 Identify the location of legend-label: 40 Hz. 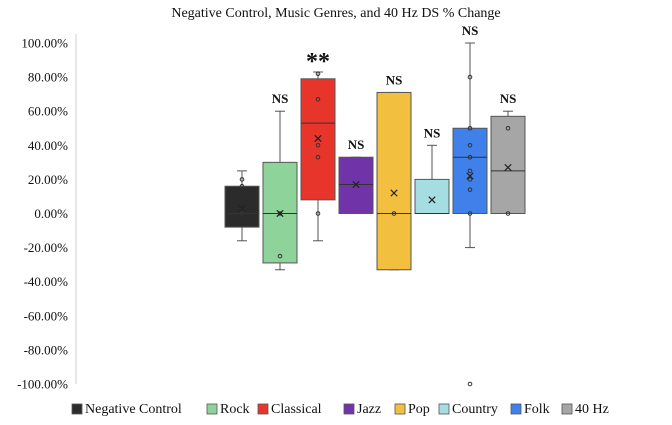
(592, 409).